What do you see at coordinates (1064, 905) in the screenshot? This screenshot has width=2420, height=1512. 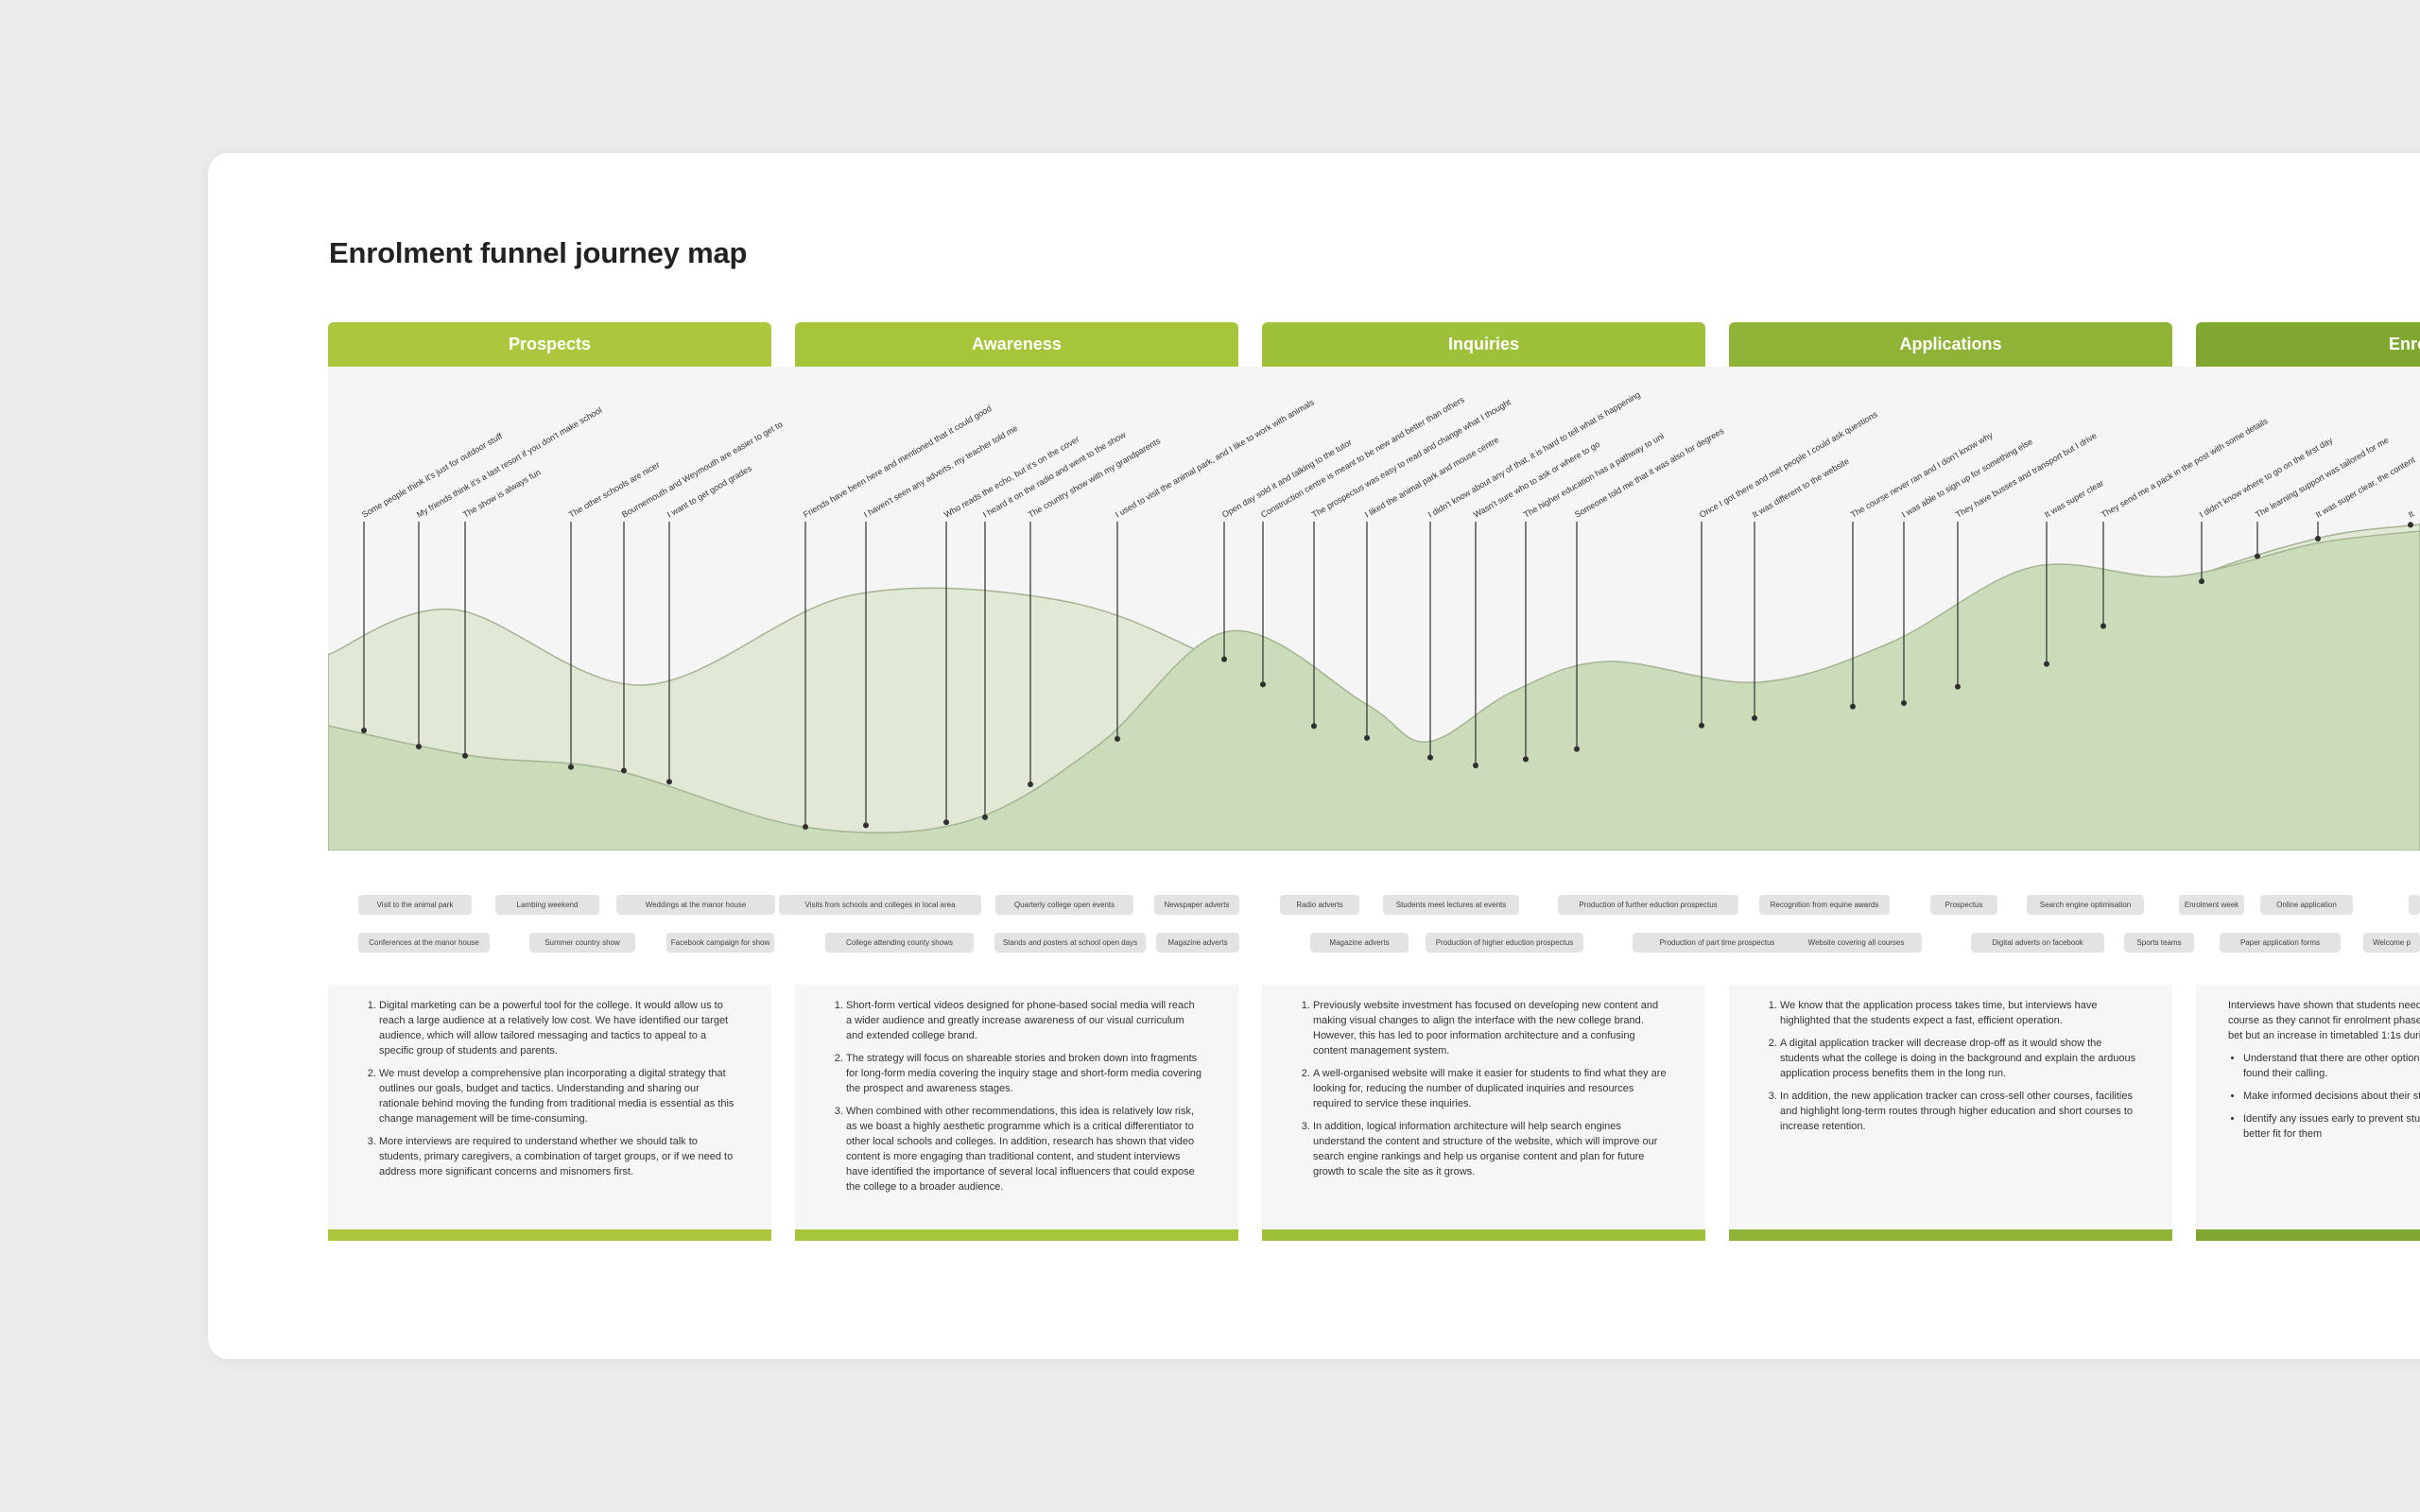 I see `touchpoint-chip: Quarterly college open events` at bounding box center [1064, 905].